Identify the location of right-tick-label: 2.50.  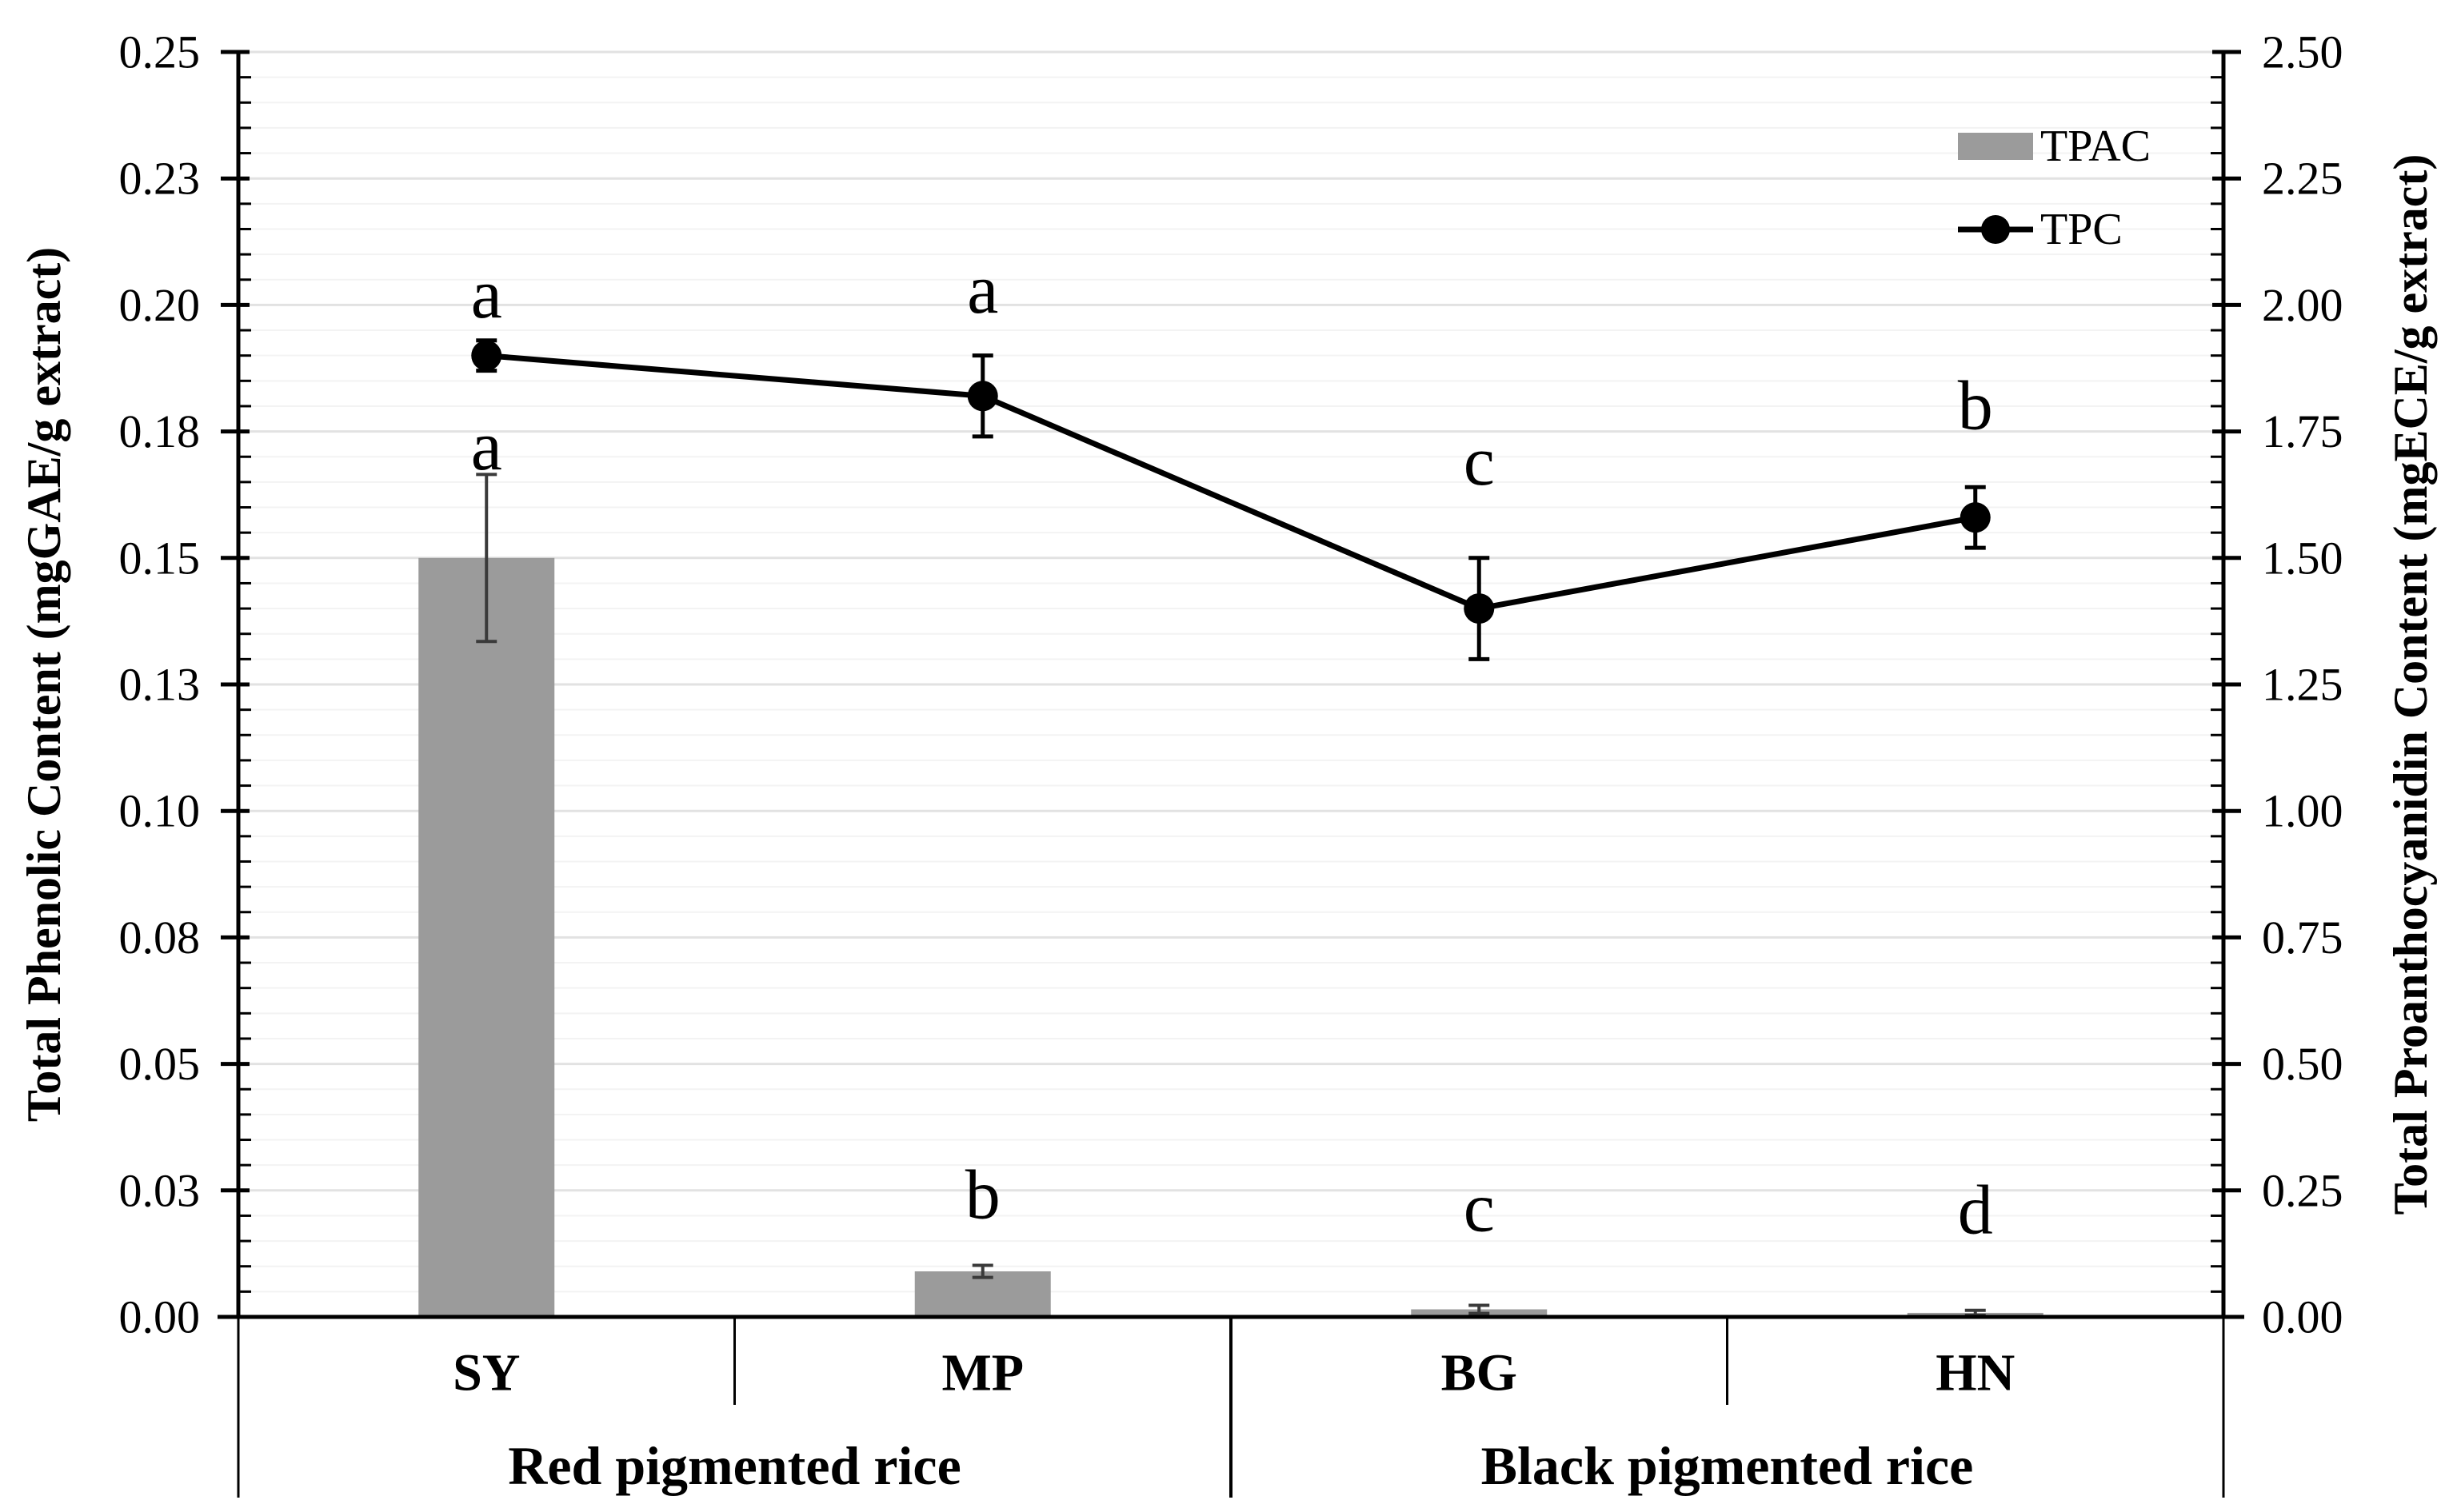
(2302, 52).